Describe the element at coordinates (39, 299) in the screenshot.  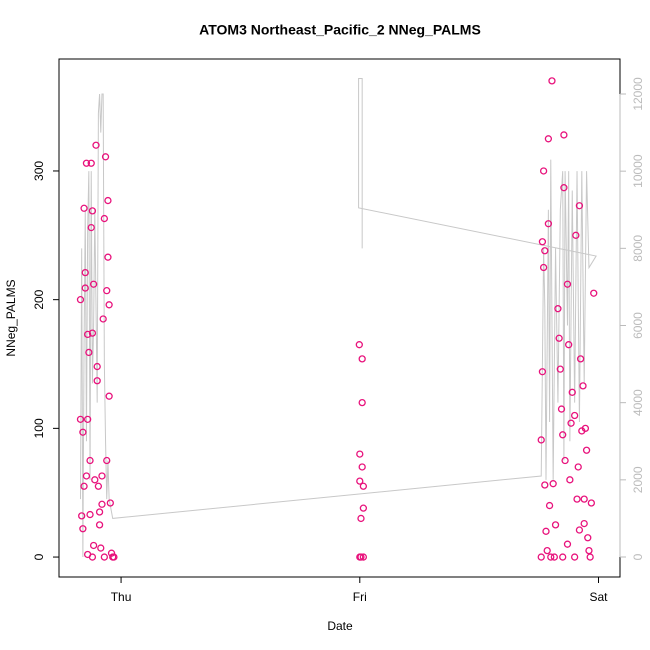
I see `y-tick-label: 200` at that location.